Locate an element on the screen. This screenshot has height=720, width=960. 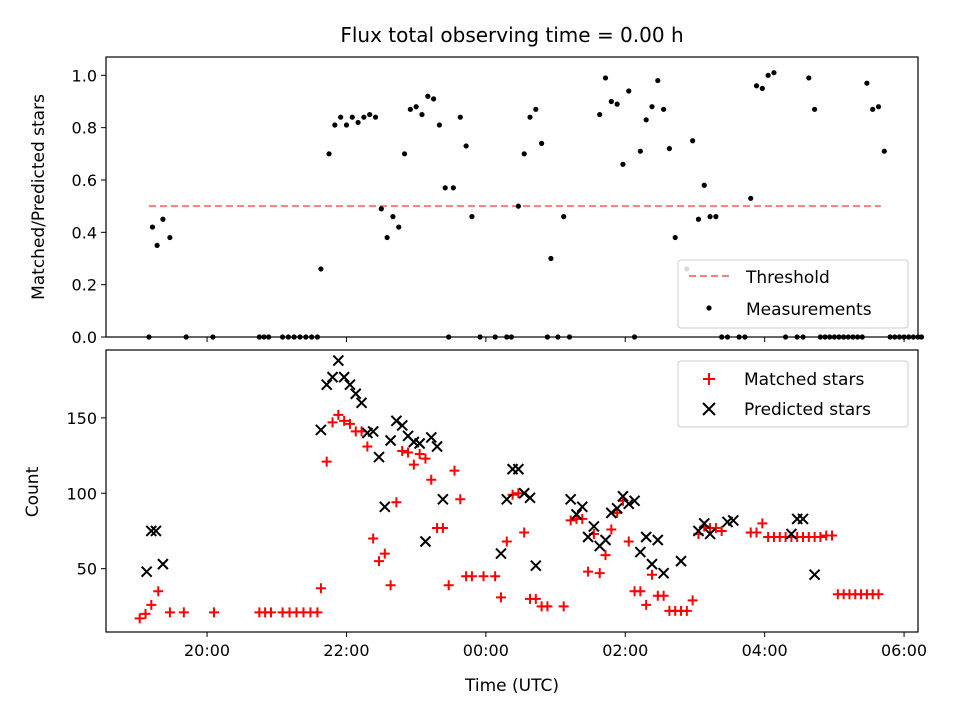
y-tick-label: 0.4 is located at coordinates (84, 232).